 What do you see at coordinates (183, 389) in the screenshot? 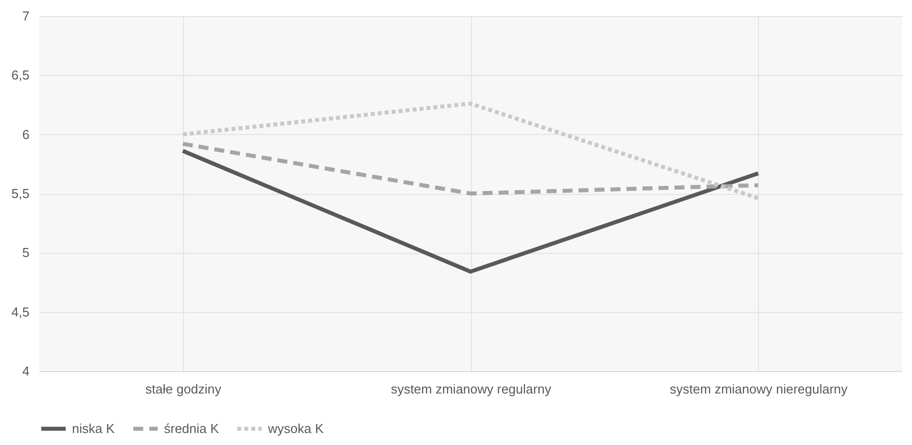
I see `x-tick-label: stałe godziny` at bounding box center [183, 389].